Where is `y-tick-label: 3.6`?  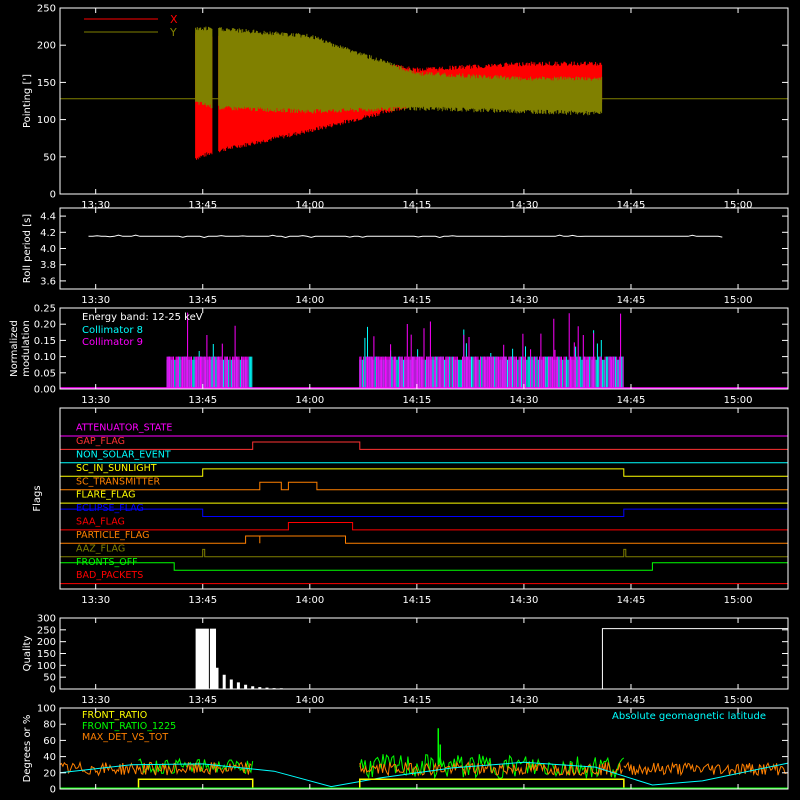
y-tick-label: 3.6 is located at coordinates (48, 281).